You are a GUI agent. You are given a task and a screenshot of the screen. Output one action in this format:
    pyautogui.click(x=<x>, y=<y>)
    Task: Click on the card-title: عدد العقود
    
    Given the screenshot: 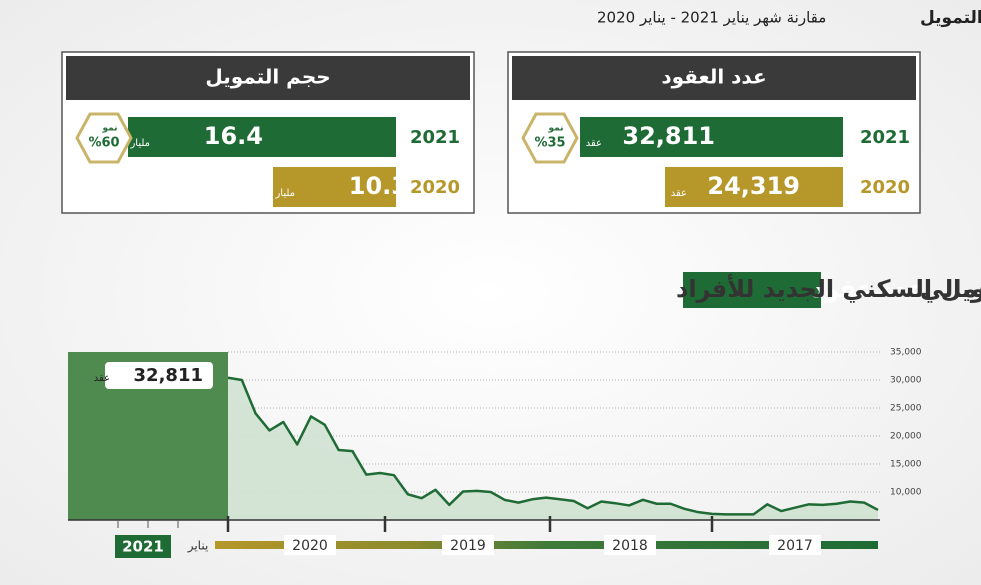 What is the action you would take?
    pyautogui.click(x=713, y=77)
    